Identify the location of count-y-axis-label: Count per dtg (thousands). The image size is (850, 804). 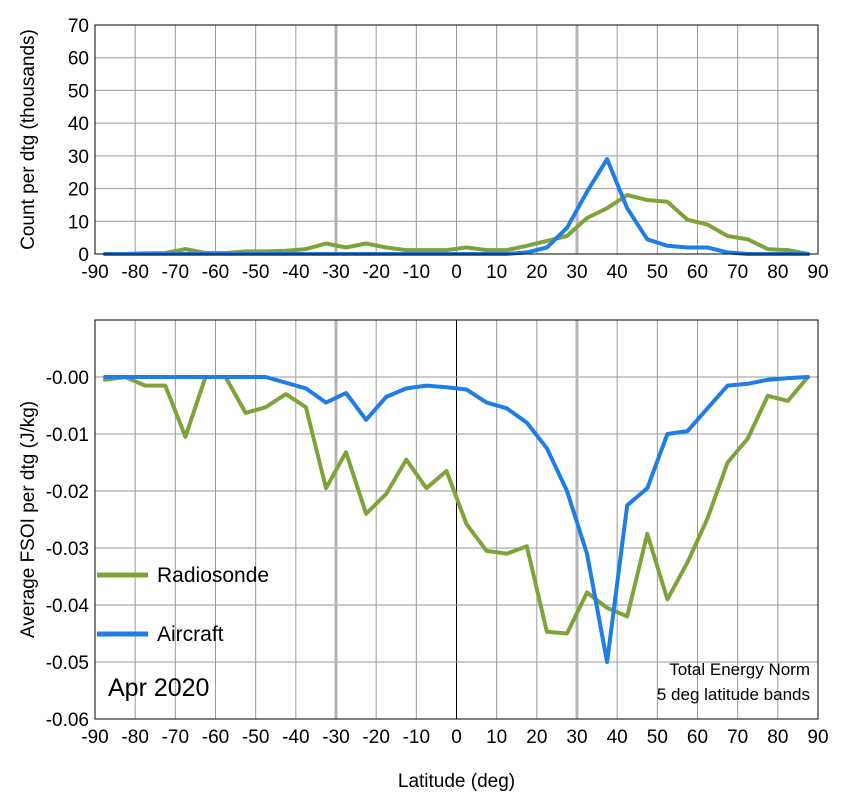
(28, 139).